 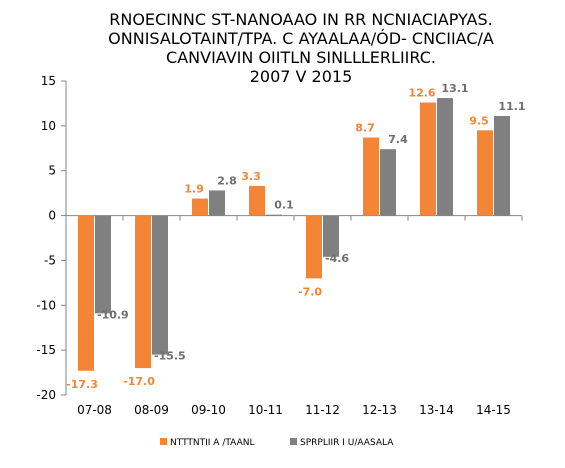 I want to click on chart-title-line: RNOECINNC ST-NANOAAO IN RR NCNIACIAPYAS., so click(x=300, y=19).